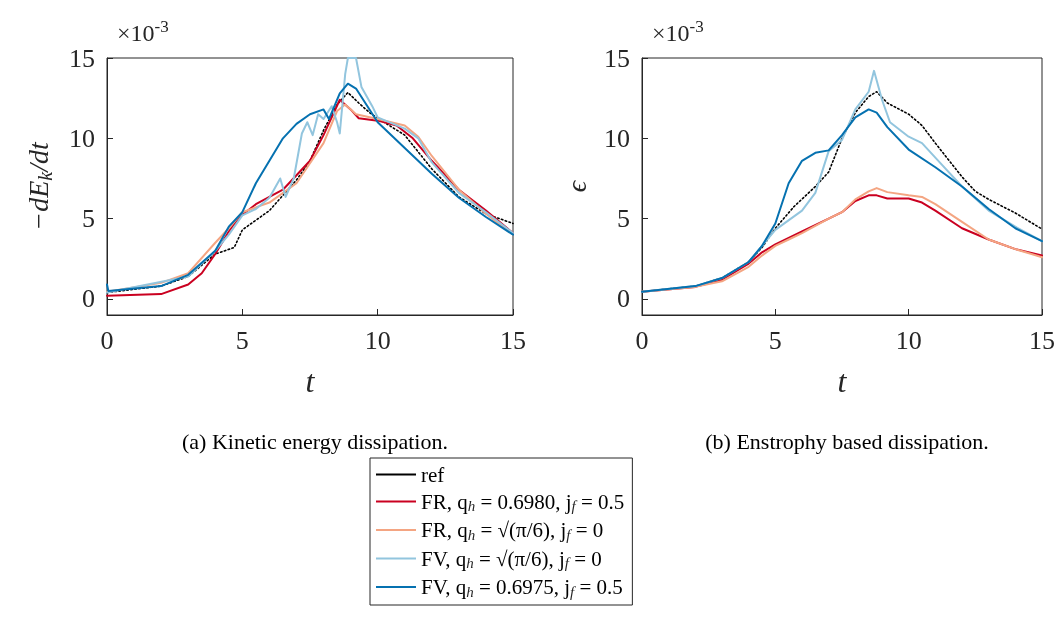 Image resolution: width=1061 pixels, height=623 pixels. I want to click on legend-label: FV, qh = √(π/6), jf = 0, so click(511, 558).